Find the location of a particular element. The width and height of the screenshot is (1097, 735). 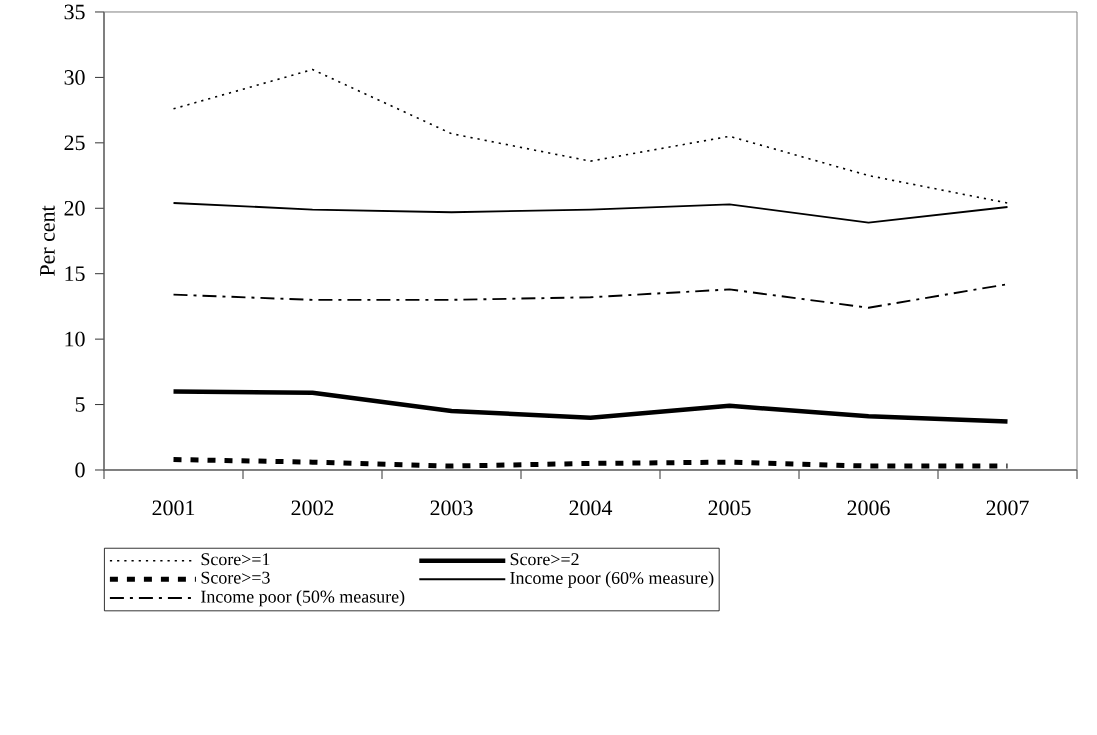

y-tick-label: 15 is located at coordinates (75, 274).